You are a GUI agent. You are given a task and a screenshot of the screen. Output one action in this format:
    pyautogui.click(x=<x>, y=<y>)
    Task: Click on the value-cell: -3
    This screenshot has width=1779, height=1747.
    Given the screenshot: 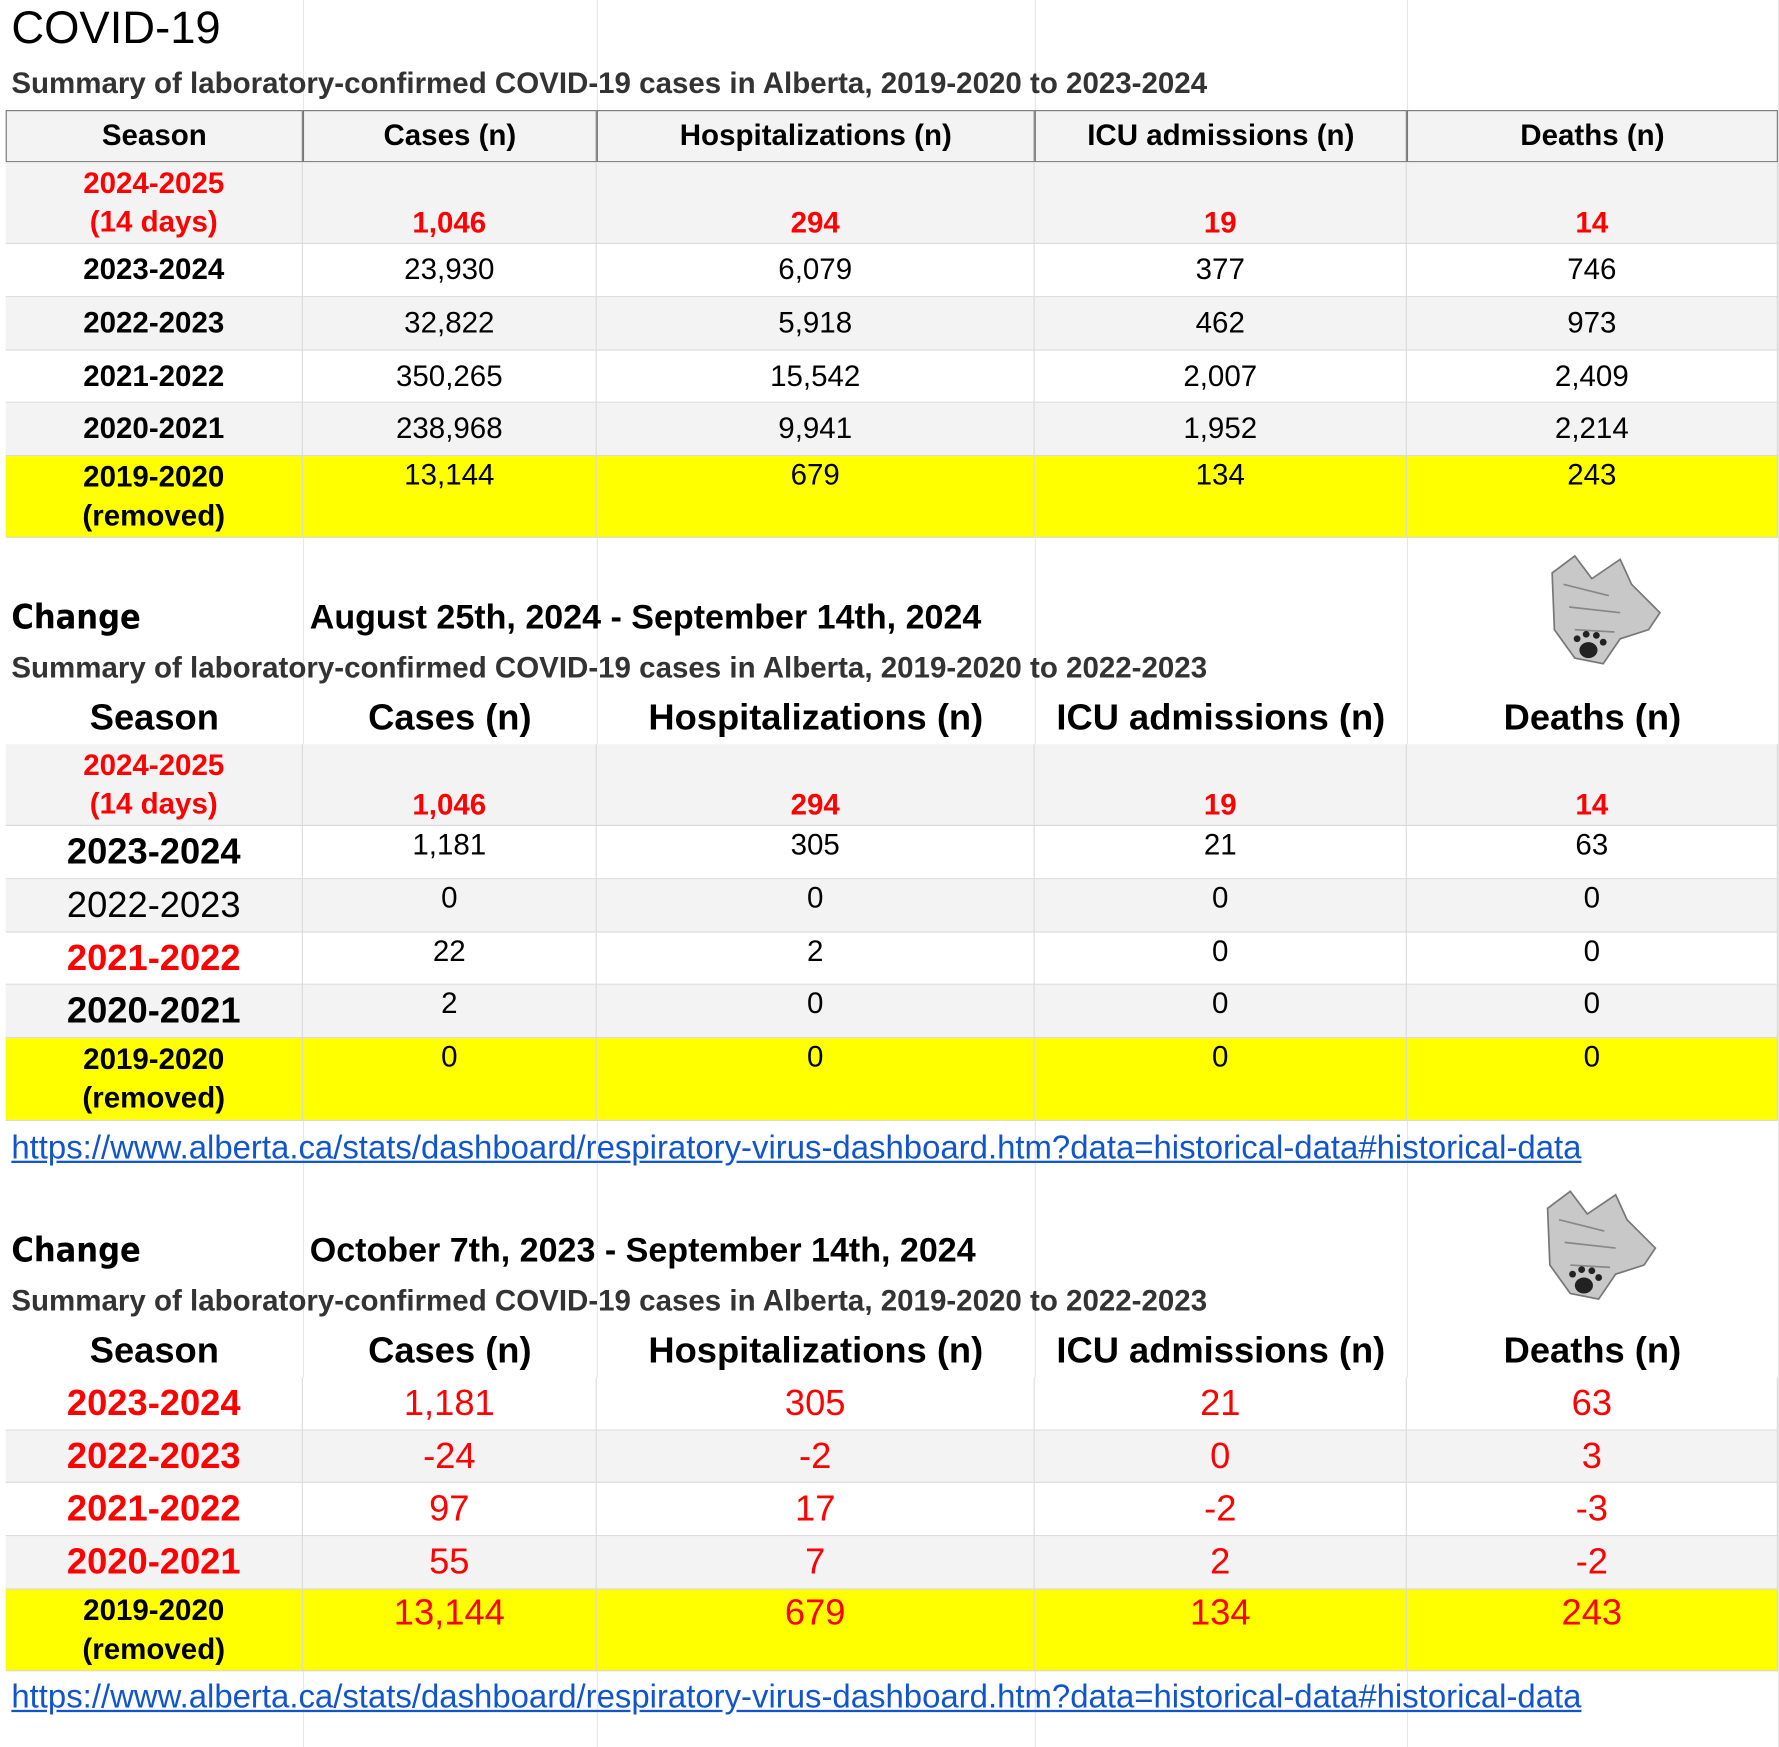 What is the action you would take?
    pyautogui.click(x=1592, y=1509)
    